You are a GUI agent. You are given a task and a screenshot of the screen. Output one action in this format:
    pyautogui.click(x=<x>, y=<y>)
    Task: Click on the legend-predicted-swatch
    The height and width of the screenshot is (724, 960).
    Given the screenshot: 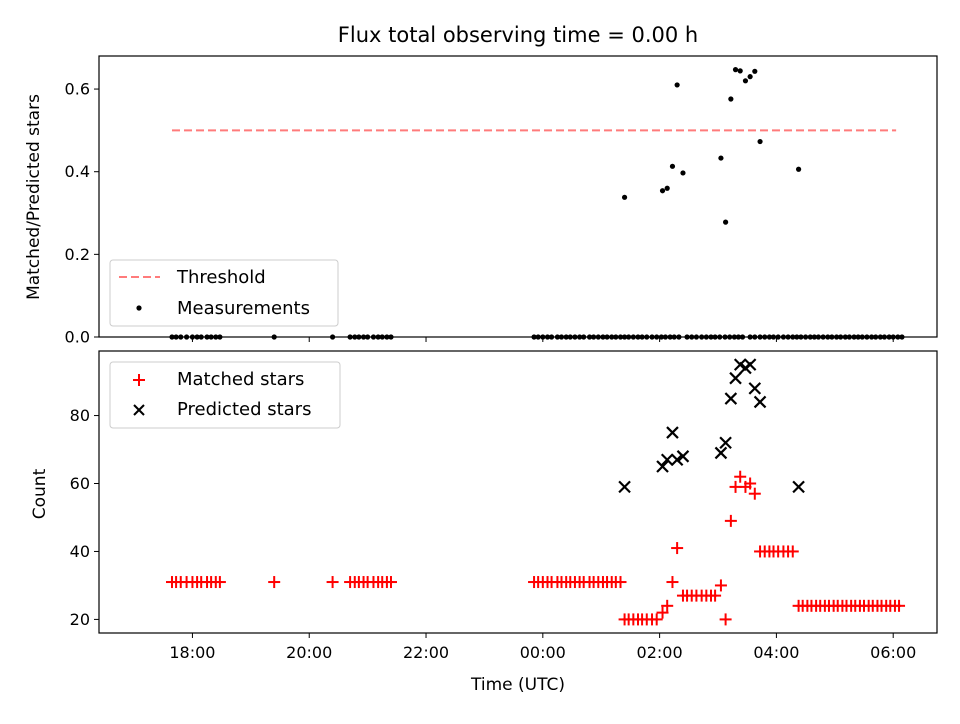 What is the action you would take?
    pyautogui.click(x=139, y=410)
    